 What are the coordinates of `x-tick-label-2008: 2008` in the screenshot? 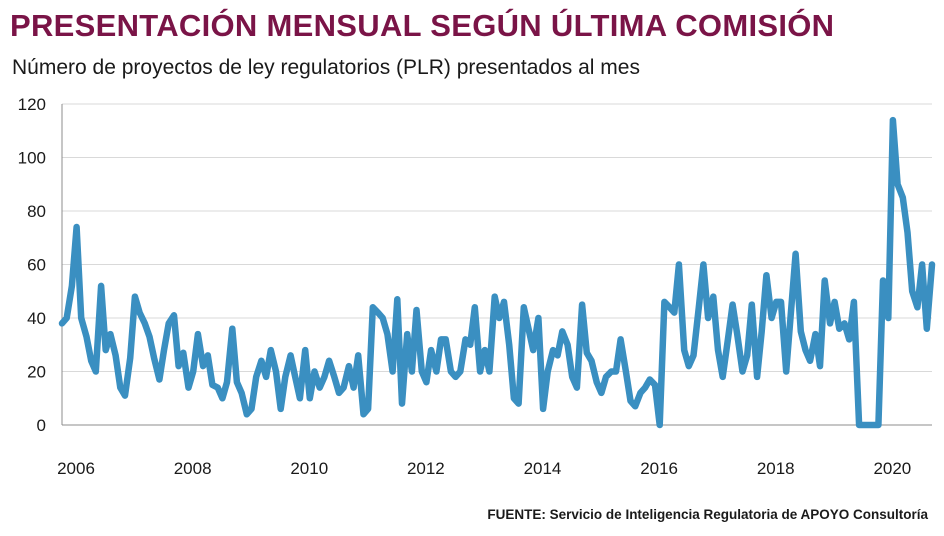 It's located at (193, 468).